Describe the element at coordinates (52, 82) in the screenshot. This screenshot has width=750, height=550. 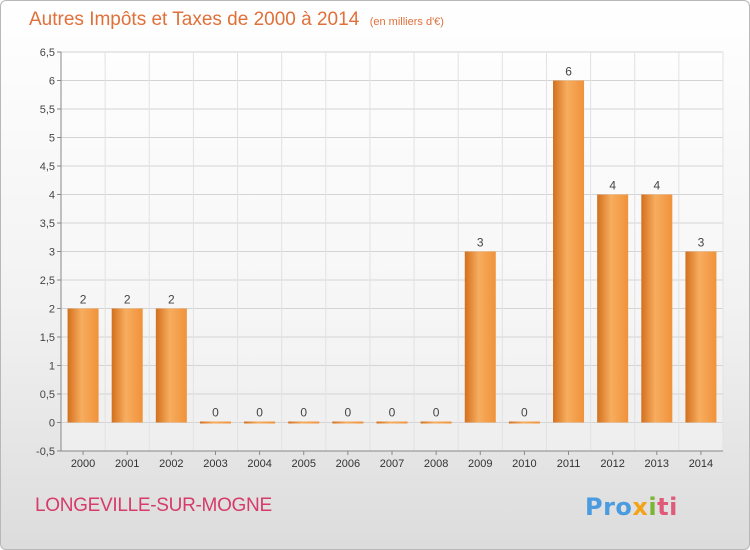
I see `y-tick-label: 6` at that location.